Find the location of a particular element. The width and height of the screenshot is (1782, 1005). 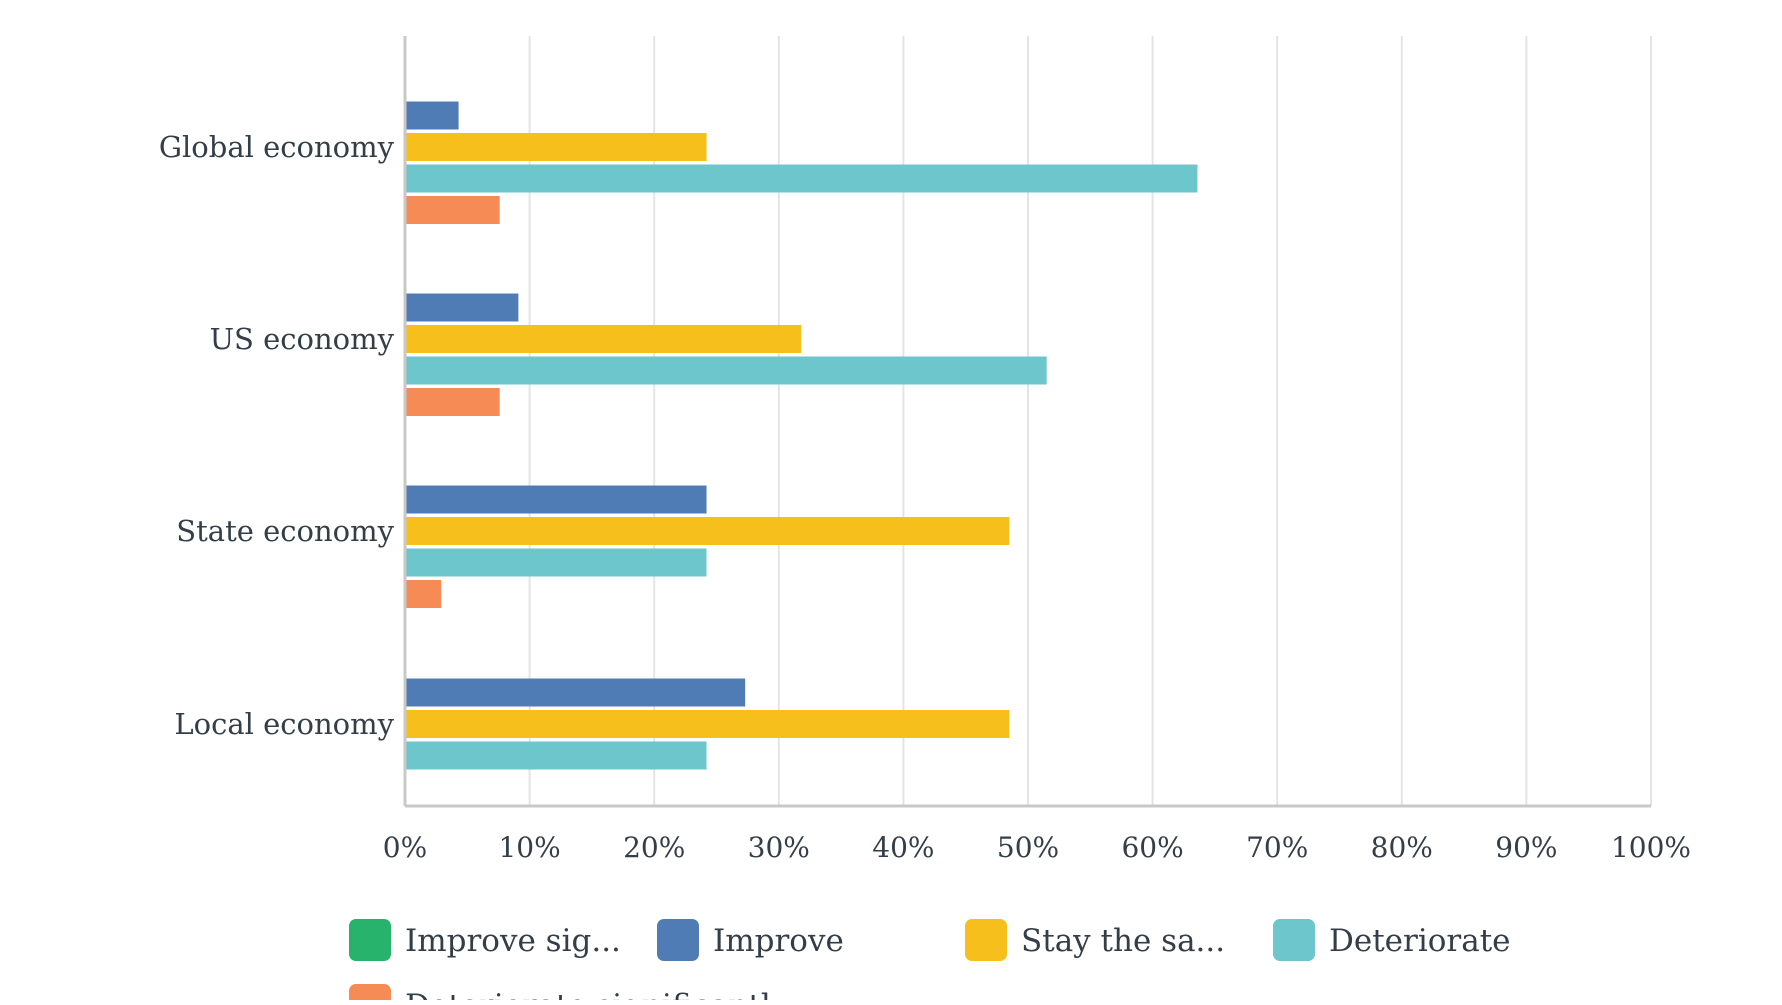

bar-local-economy-deteriorate is located at coordinates (556, 755).